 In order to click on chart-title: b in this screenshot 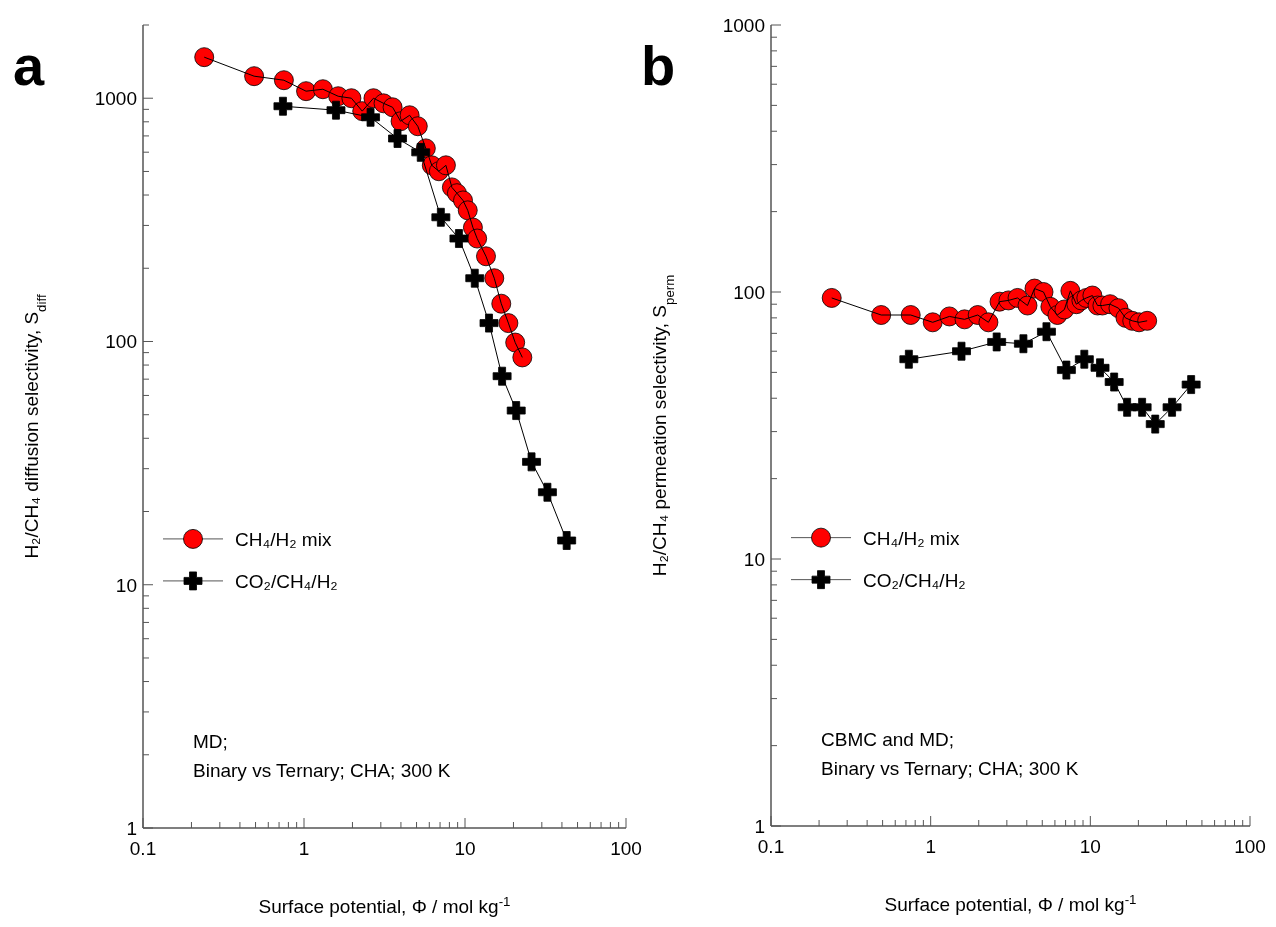, I will do `click(658, 65)`.